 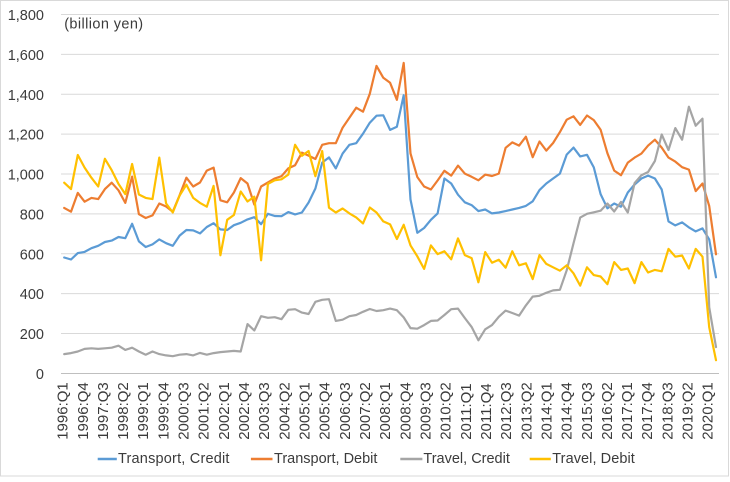 I want to click on svg-text: 2006:Q3, so click(x=345, y=411).